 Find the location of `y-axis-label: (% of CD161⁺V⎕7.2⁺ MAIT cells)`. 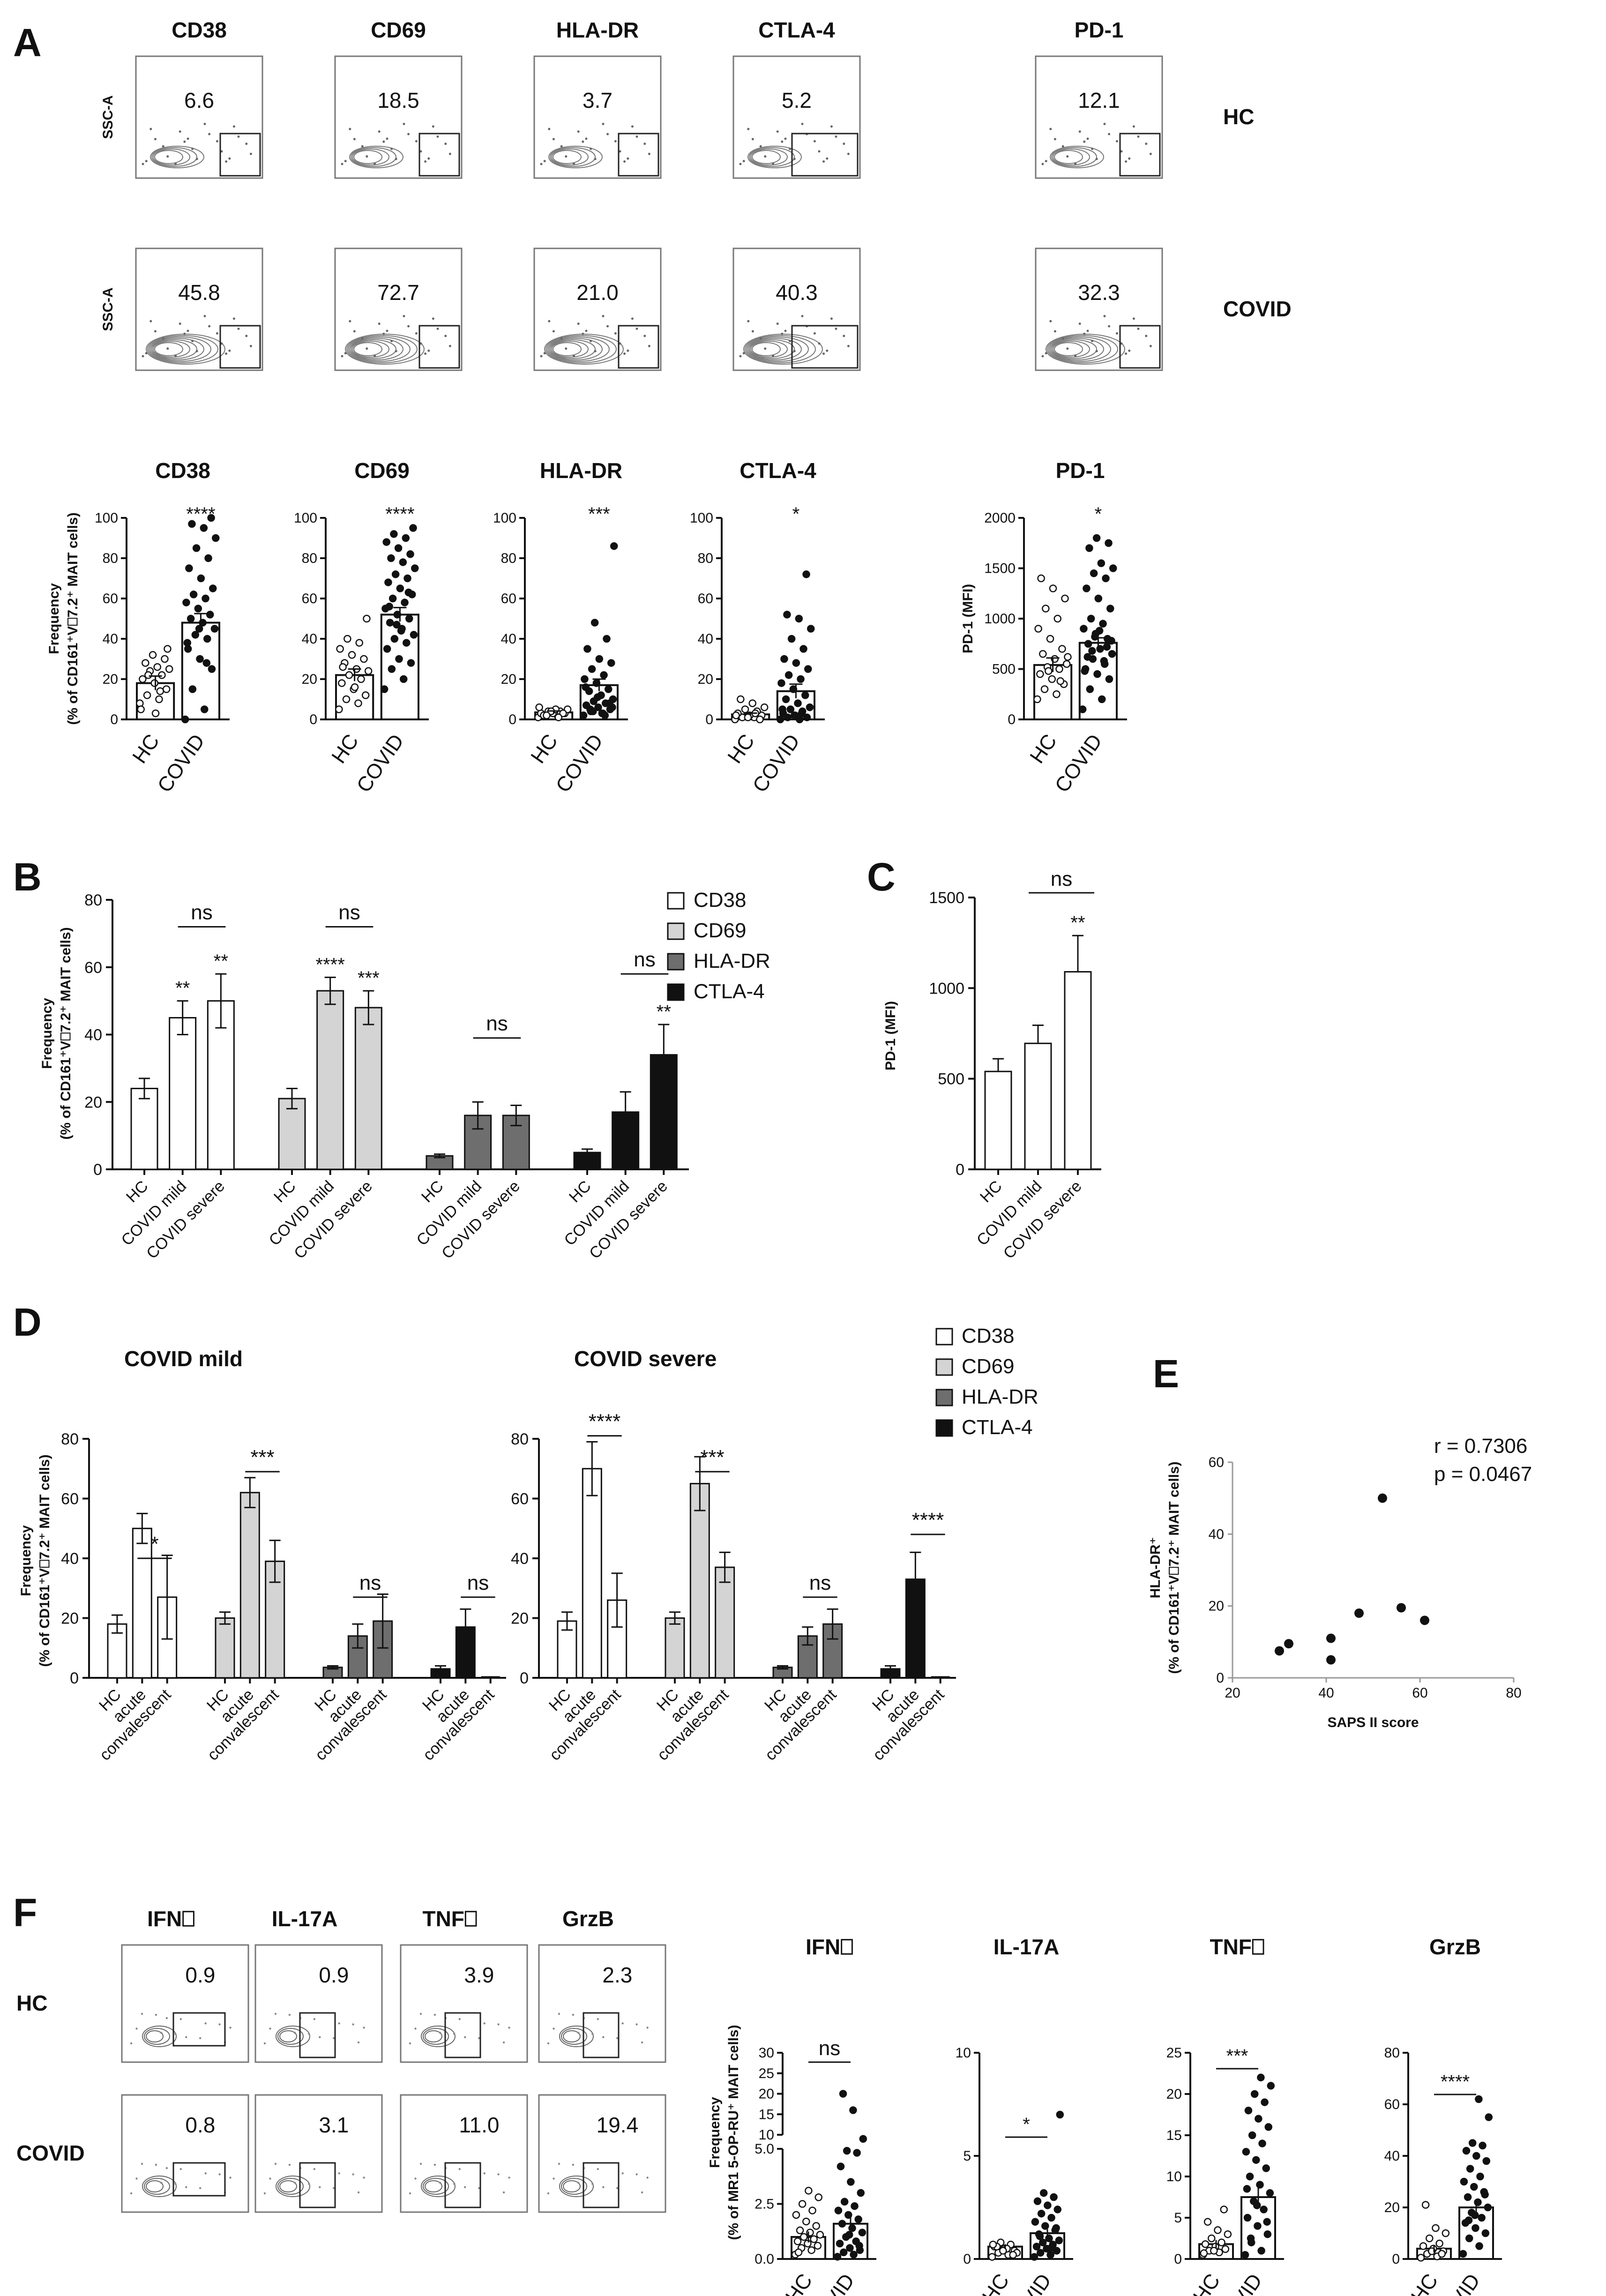

y-axis-label: (% of CD161⁺V⎕7.2⁺ MAIT cells) is located at coordinates (66, 1033).